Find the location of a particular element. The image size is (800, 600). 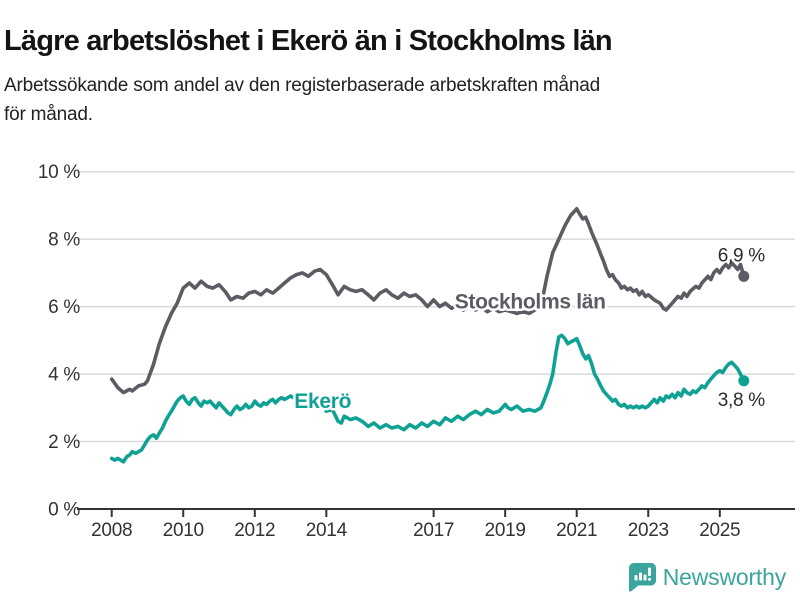

y-tick-label-4: 4 % is located at coordinates (64, 375).